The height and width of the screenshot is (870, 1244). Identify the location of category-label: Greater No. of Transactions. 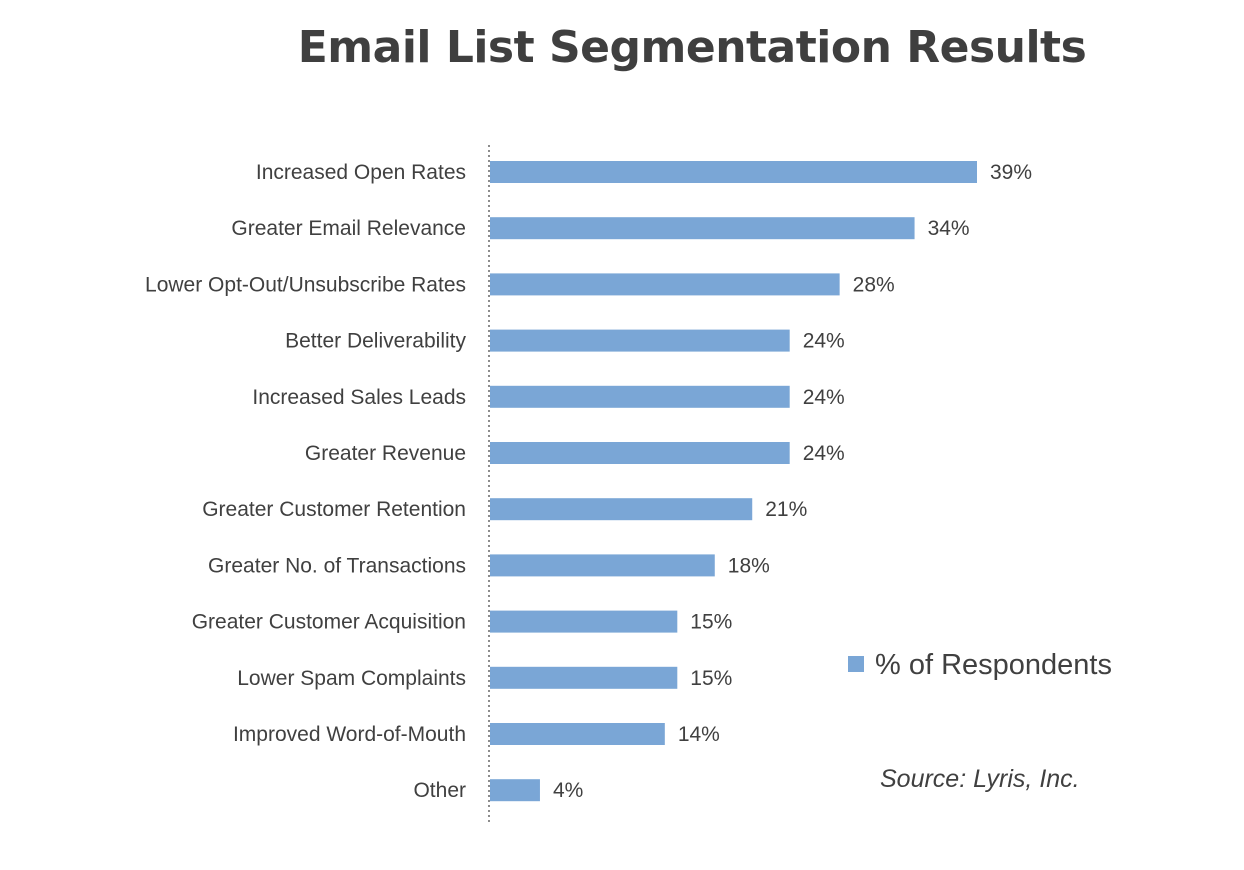
(337, 565).